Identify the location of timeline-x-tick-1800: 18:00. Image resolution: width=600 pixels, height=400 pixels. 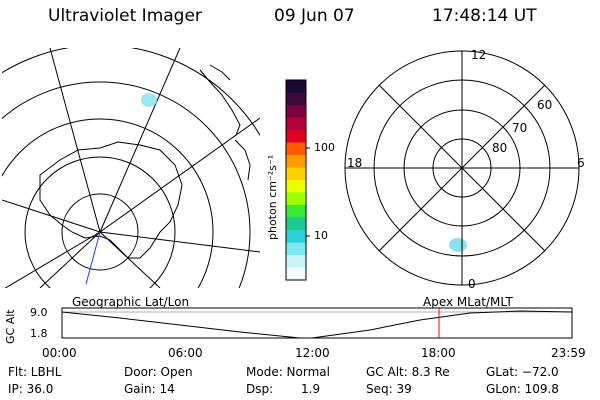
(438, 353).